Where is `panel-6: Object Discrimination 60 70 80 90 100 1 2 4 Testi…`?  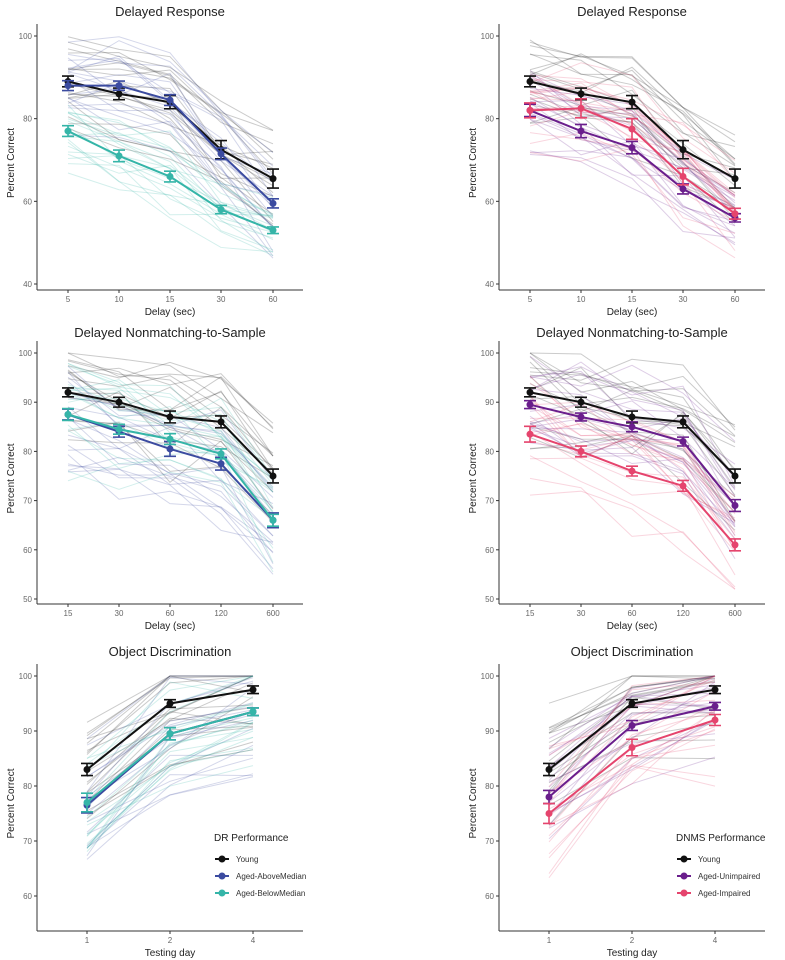
panel-6: Object Discrimination 60 70 80 90 100 1 2 4 Testi… is located at coordinates (617, 801).